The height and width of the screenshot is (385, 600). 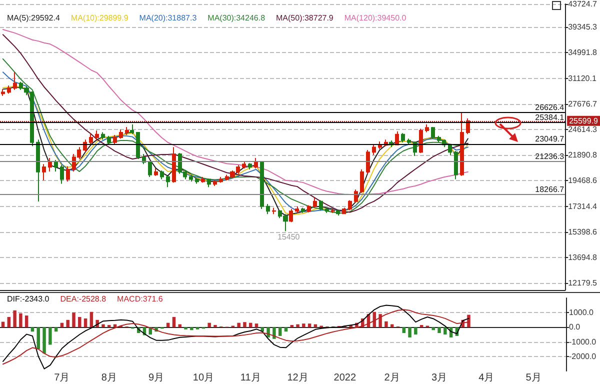 I want to click on annotation: 15450, so click(x=288, y=237).